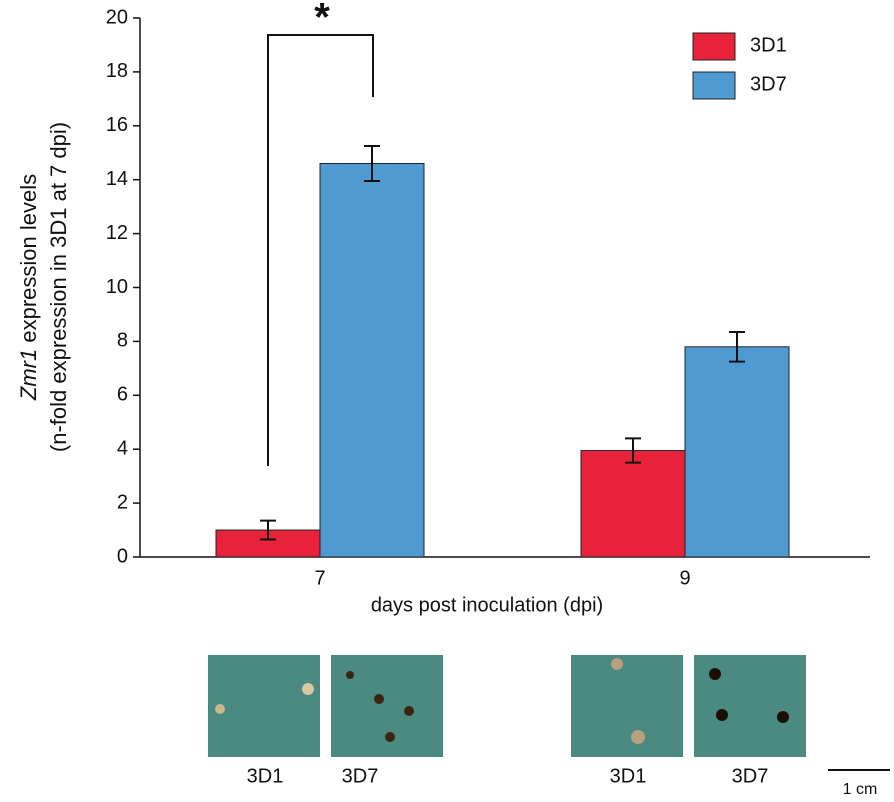 The image size is (894, 802). Describe the element at coordinates (507, 706) in the screenshot. I see `photos` at that location.